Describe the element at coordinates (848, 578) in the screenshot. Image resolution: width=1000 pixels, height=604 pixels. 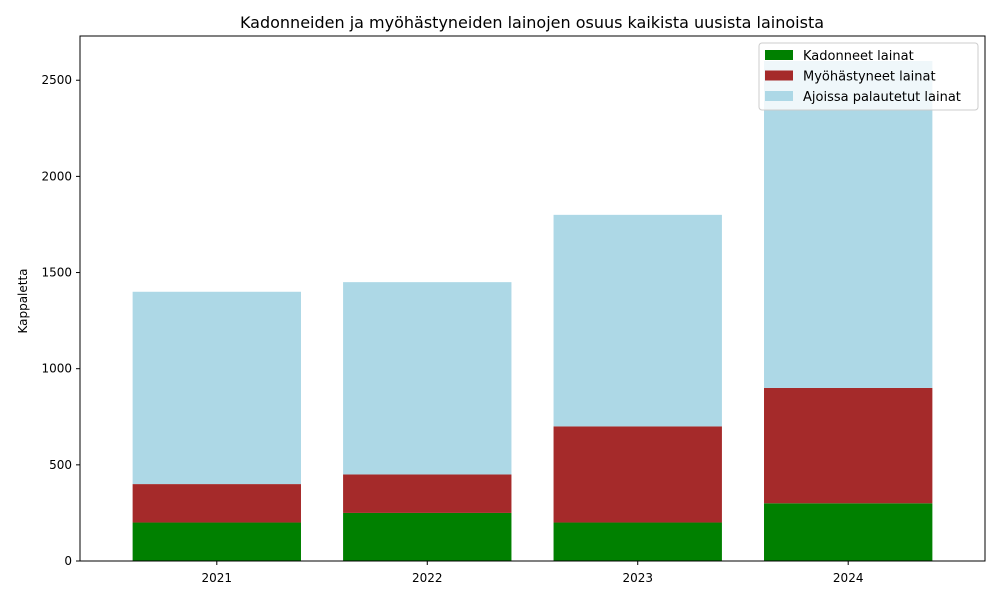
I see `x-tick-label: 2024` at that location.